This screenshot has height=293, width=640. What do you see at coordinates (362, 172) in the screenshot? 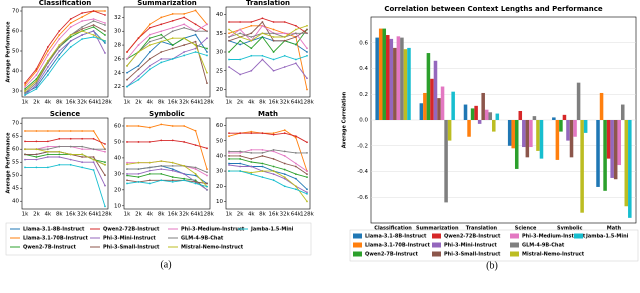
I see `y-tick-label: -0.4` at bounding box center [362, 172].